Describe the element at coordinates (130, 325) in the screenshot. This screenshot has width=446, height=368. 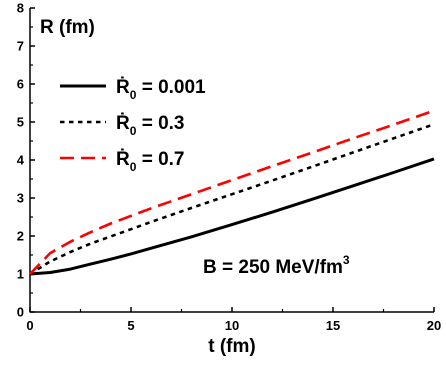
I see `x-tick-label: 5` at that location.